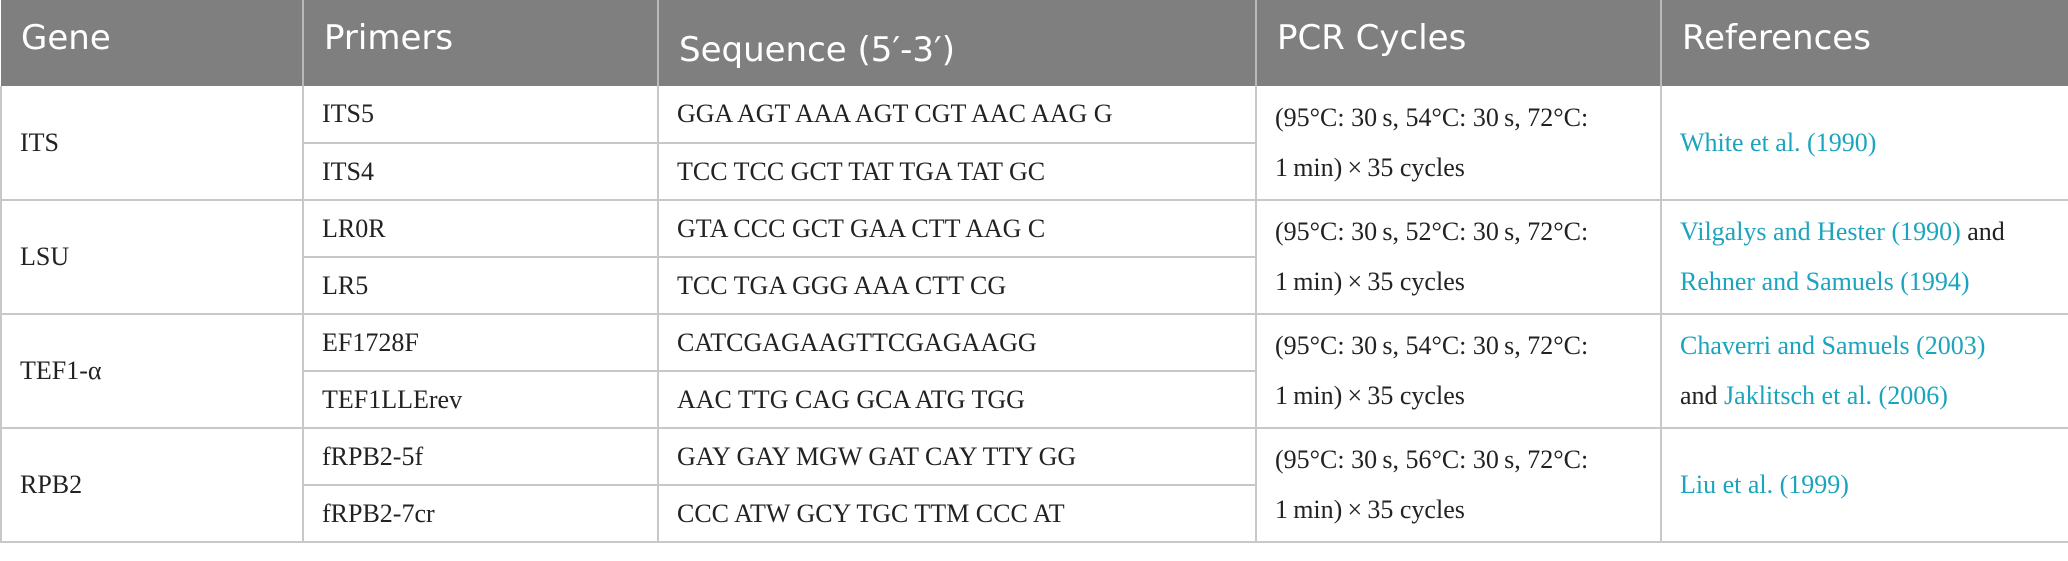 The width and height of the screenshot is (2068, 561). Describe the element at coordinates (1820, 231) in the screenshot. I see `reference-link: Vilgalys and Hester (1990)` at that location.